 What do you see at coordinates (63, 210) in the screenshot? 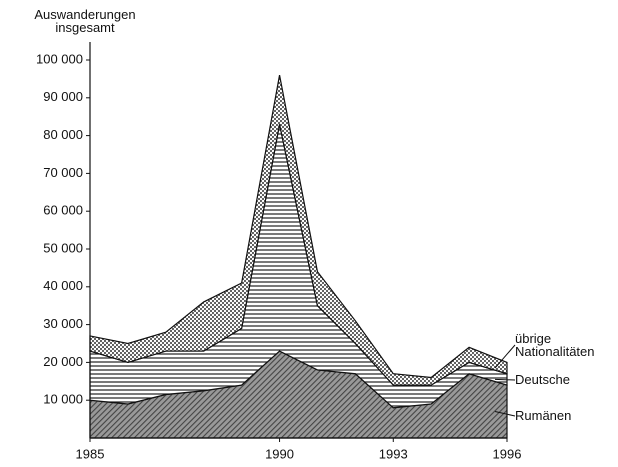
I see `y-tick-label: 60 000` at bounding box center [63, 210].